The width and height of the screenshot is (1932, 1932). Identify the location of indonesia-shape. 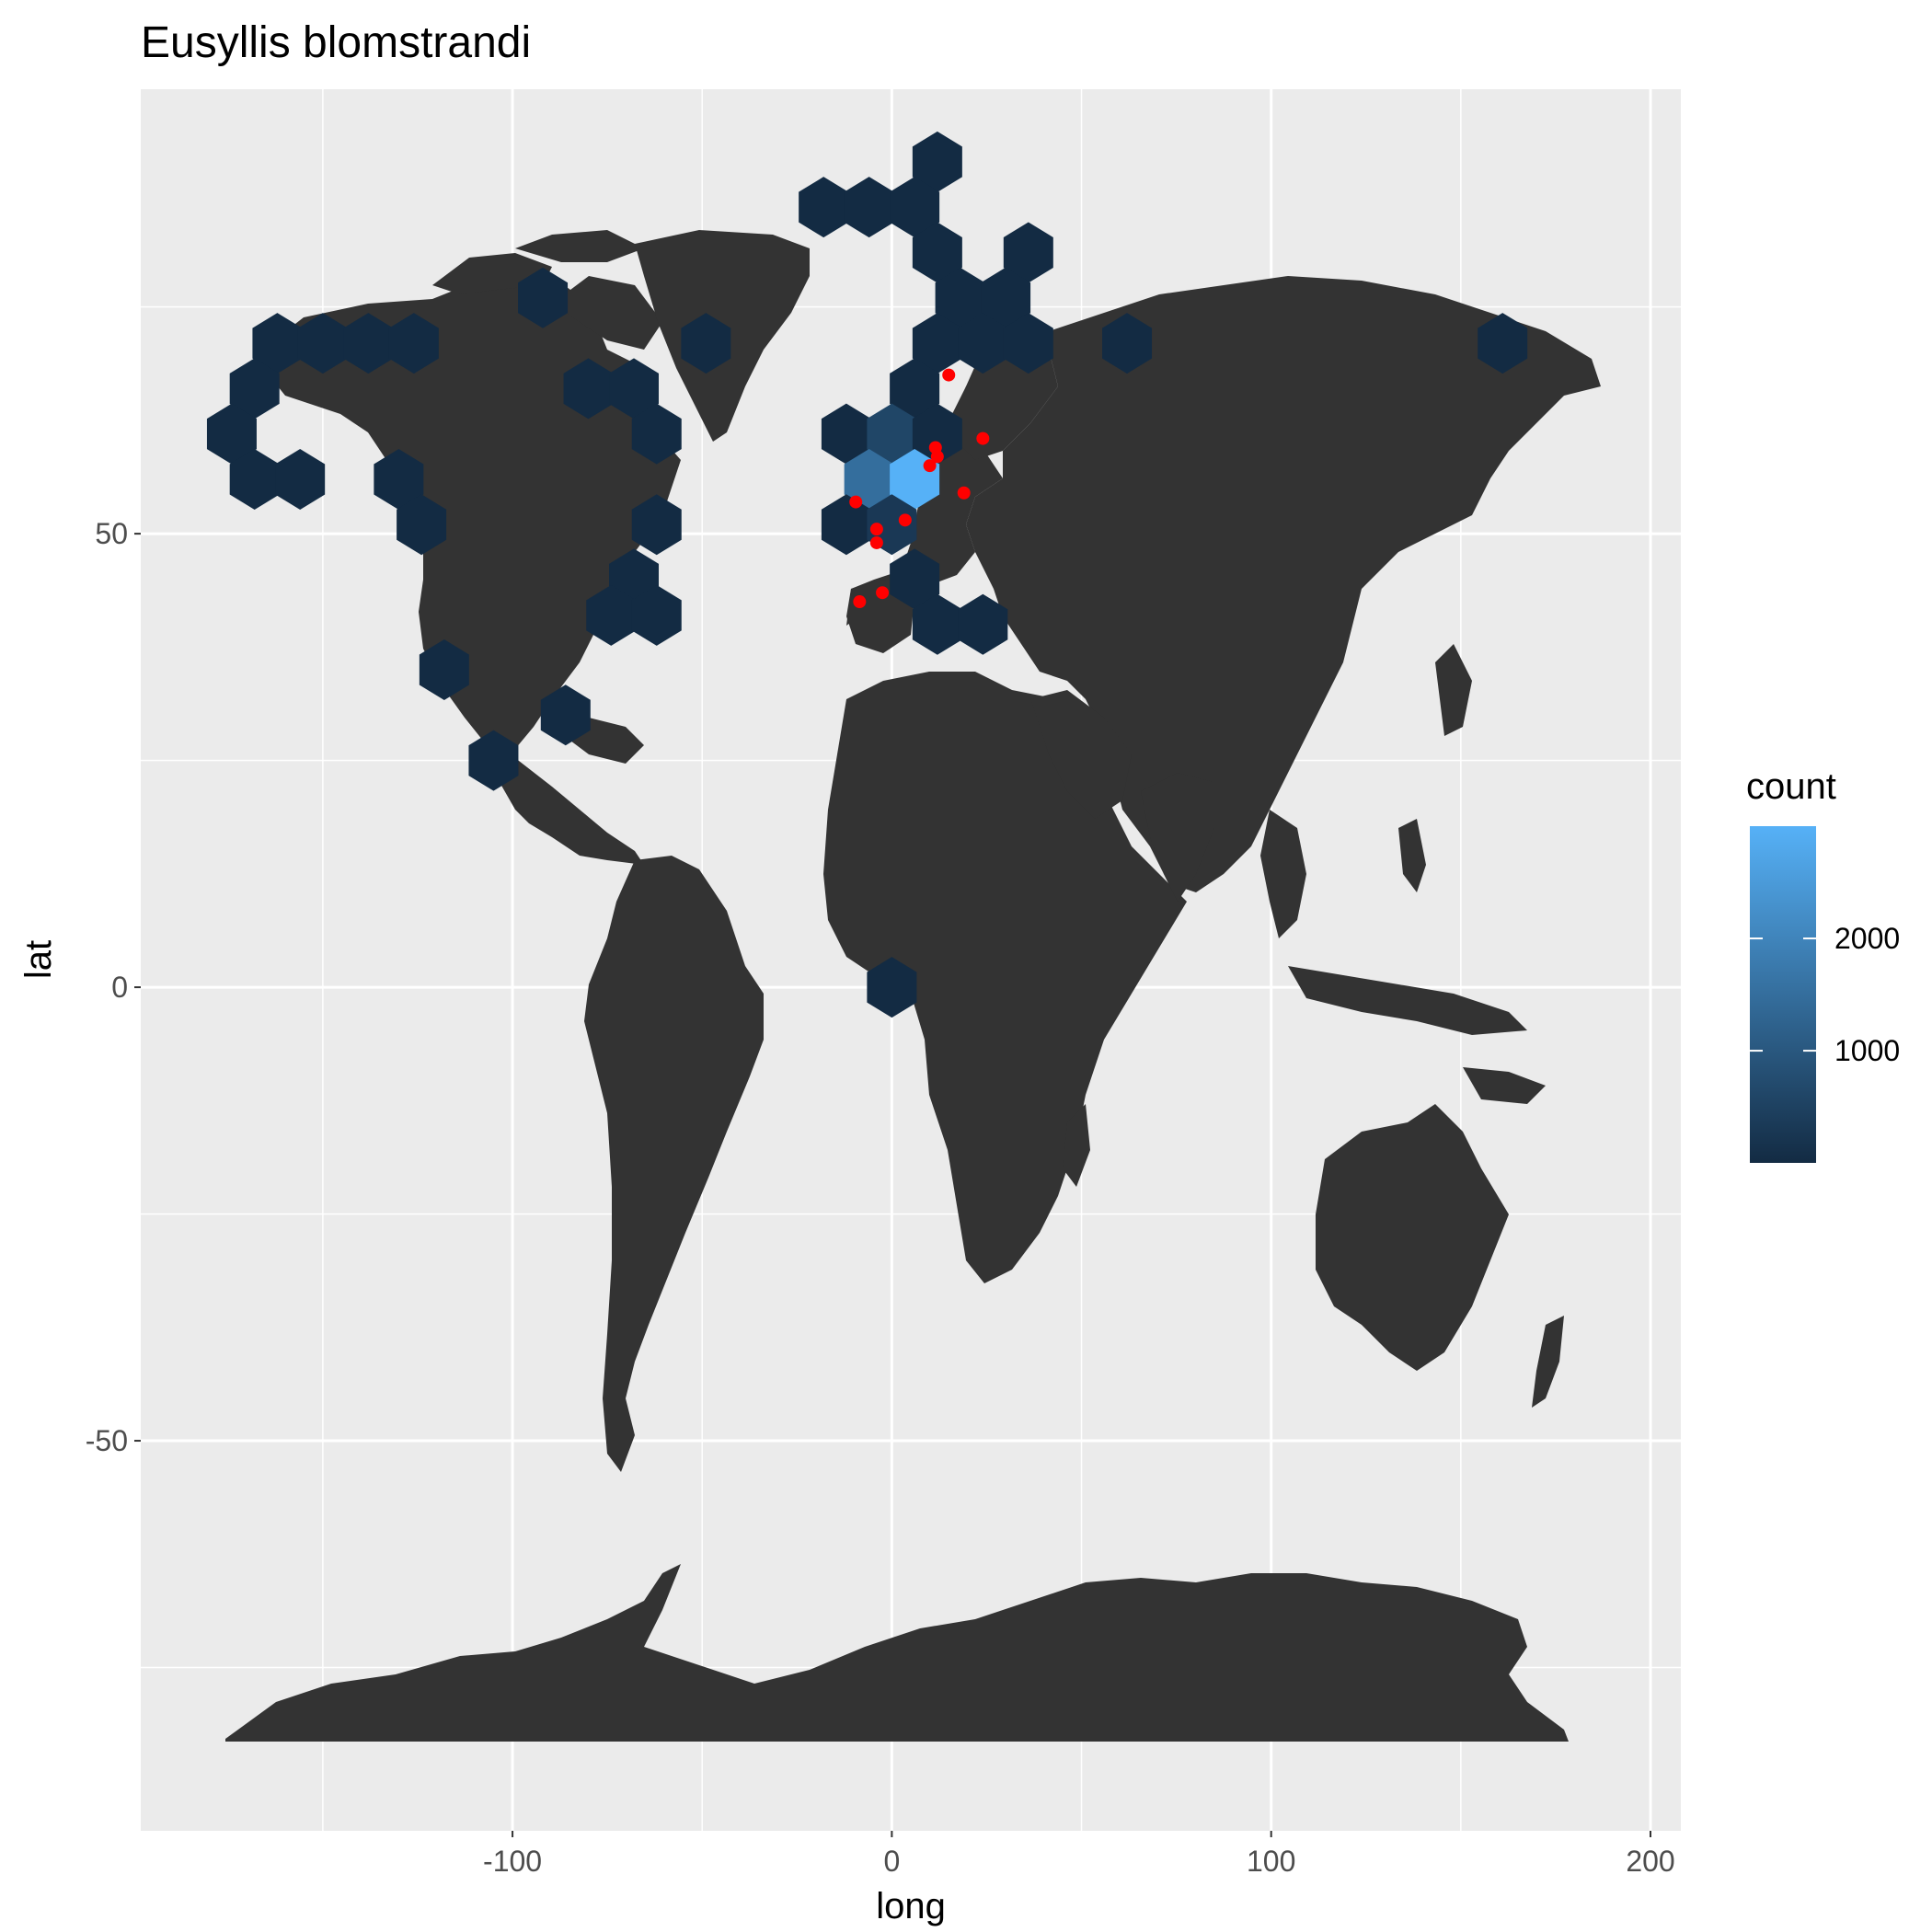
(1407, 1000).